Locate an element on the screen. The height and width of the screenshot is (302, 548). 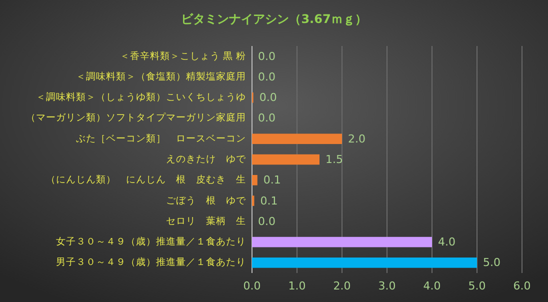
data-label: 4.0 is located at coordinates (447, 242).